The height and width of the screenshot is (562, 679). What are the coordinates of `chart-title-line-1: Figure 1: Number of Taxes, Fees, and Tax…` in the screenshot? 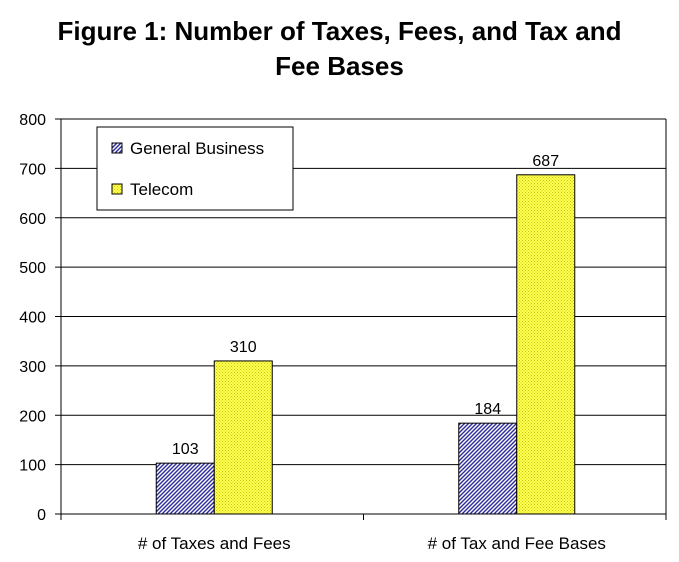 It's located at (339, 31).